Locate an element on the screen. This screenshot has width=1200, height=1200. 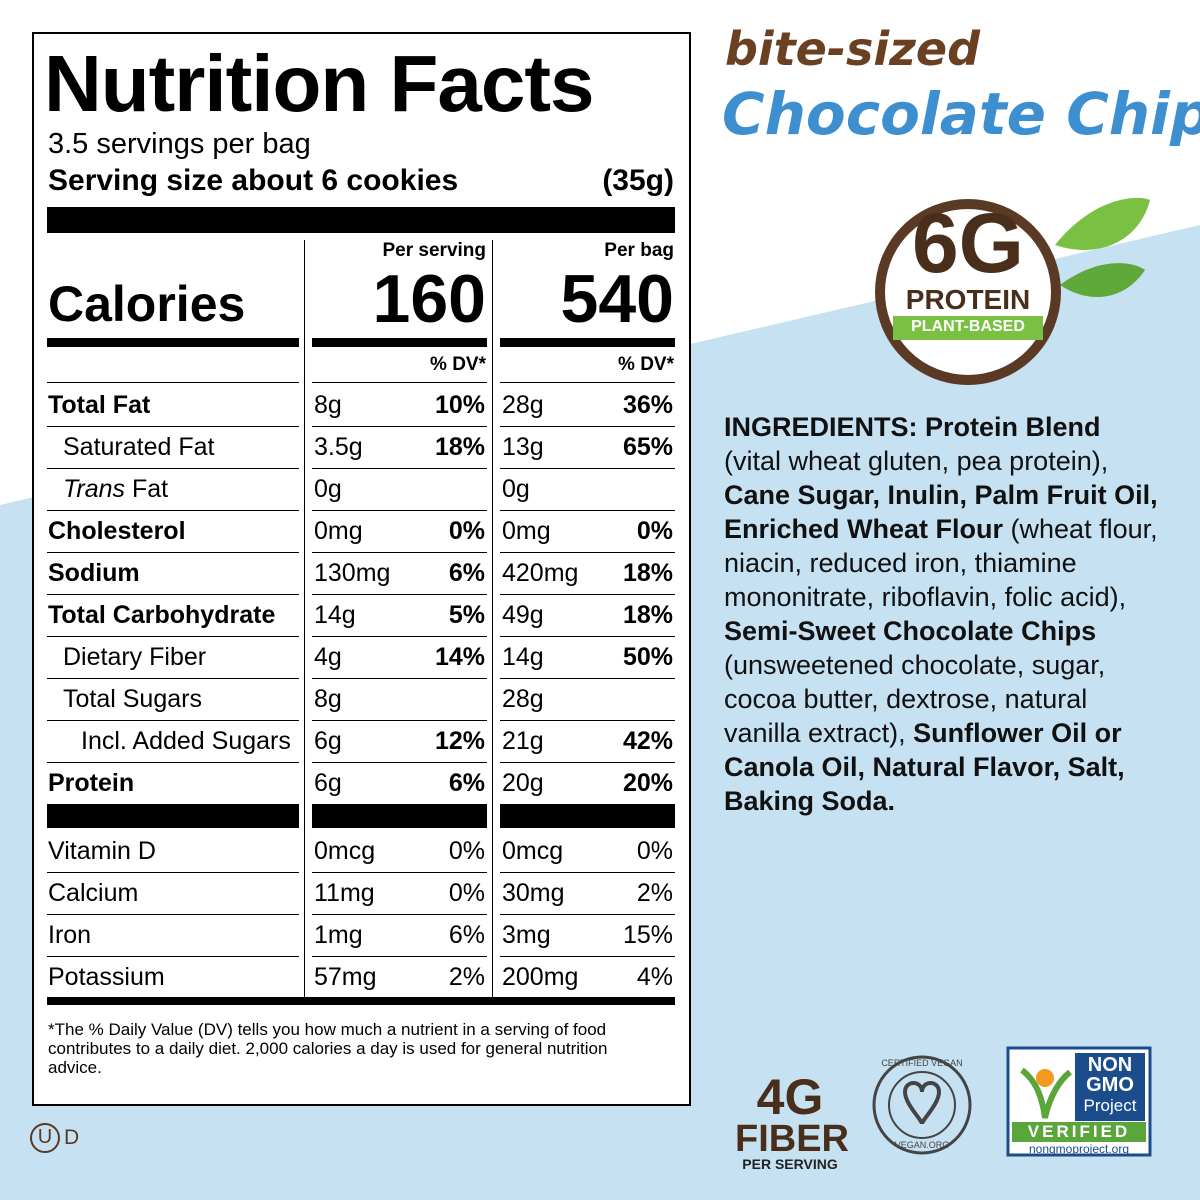
fiber-amount: 4G is located at coordinates (790, 1097).